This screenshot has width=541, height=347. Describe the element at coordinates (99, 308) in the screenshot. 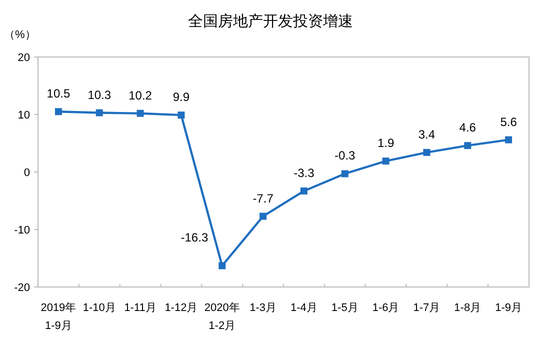

I see `x-tick-label: 1-10月` at that location.